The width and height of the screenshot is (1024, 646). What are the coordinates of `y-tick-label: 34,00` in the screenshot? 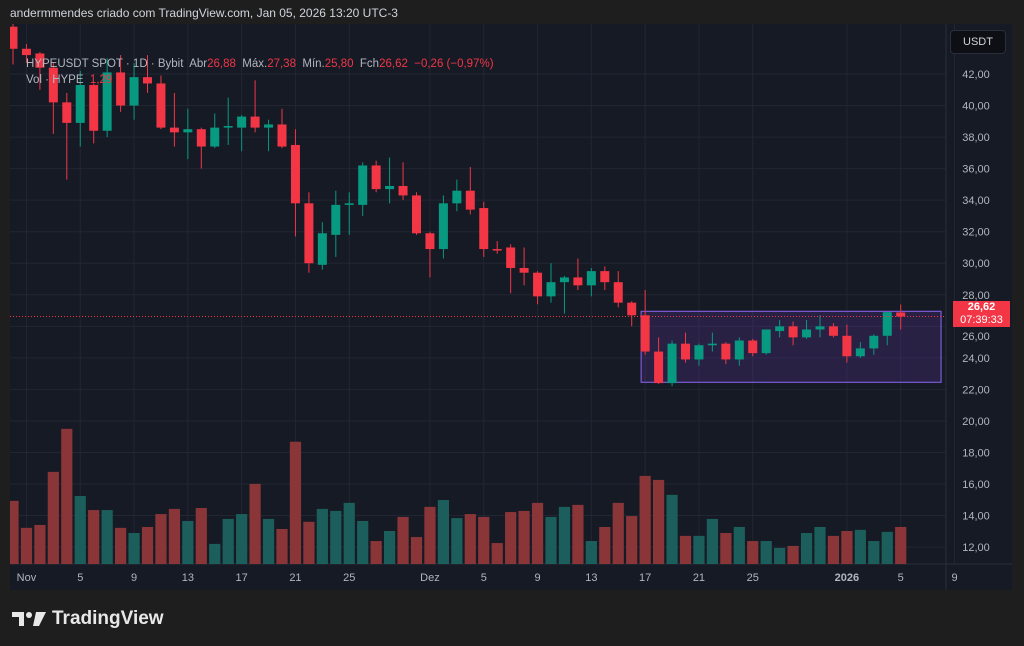 It's located at (976, 201).